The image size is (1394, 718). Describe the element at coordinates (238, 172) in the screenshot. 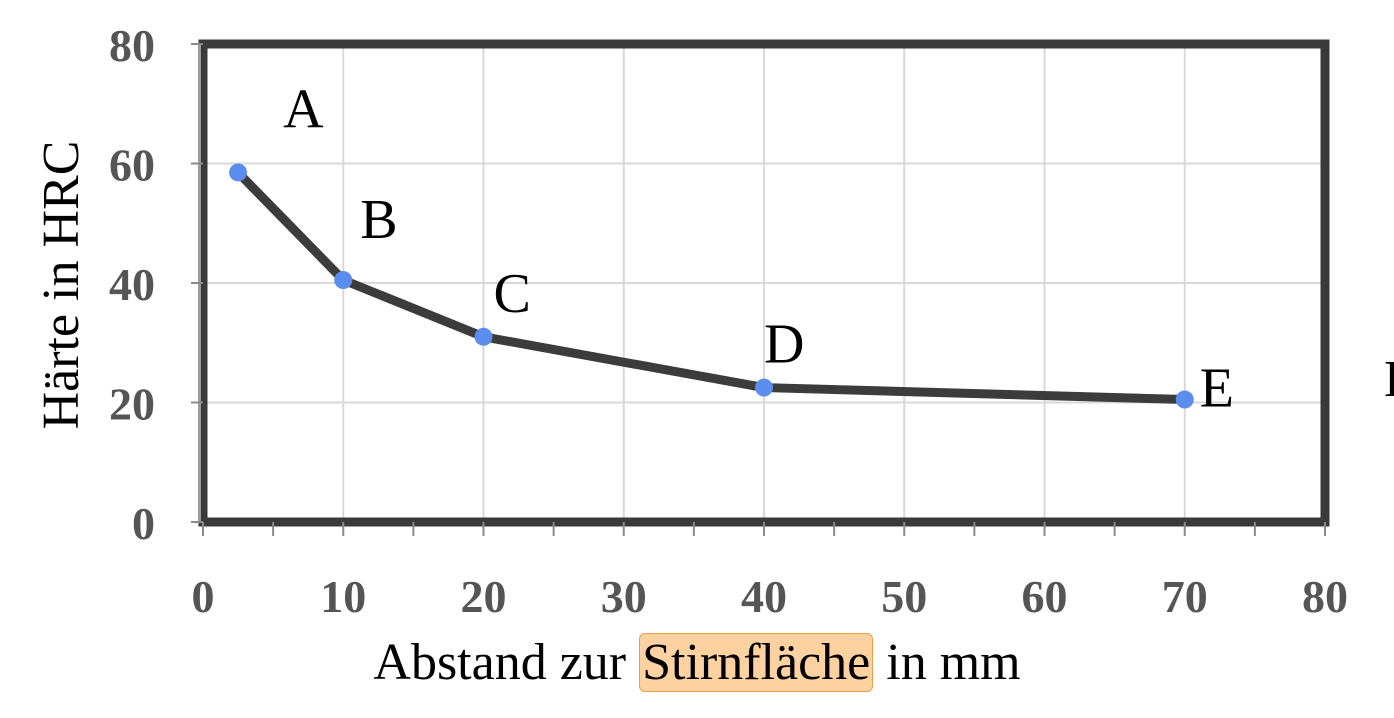

I see `data-point-a` at that location.